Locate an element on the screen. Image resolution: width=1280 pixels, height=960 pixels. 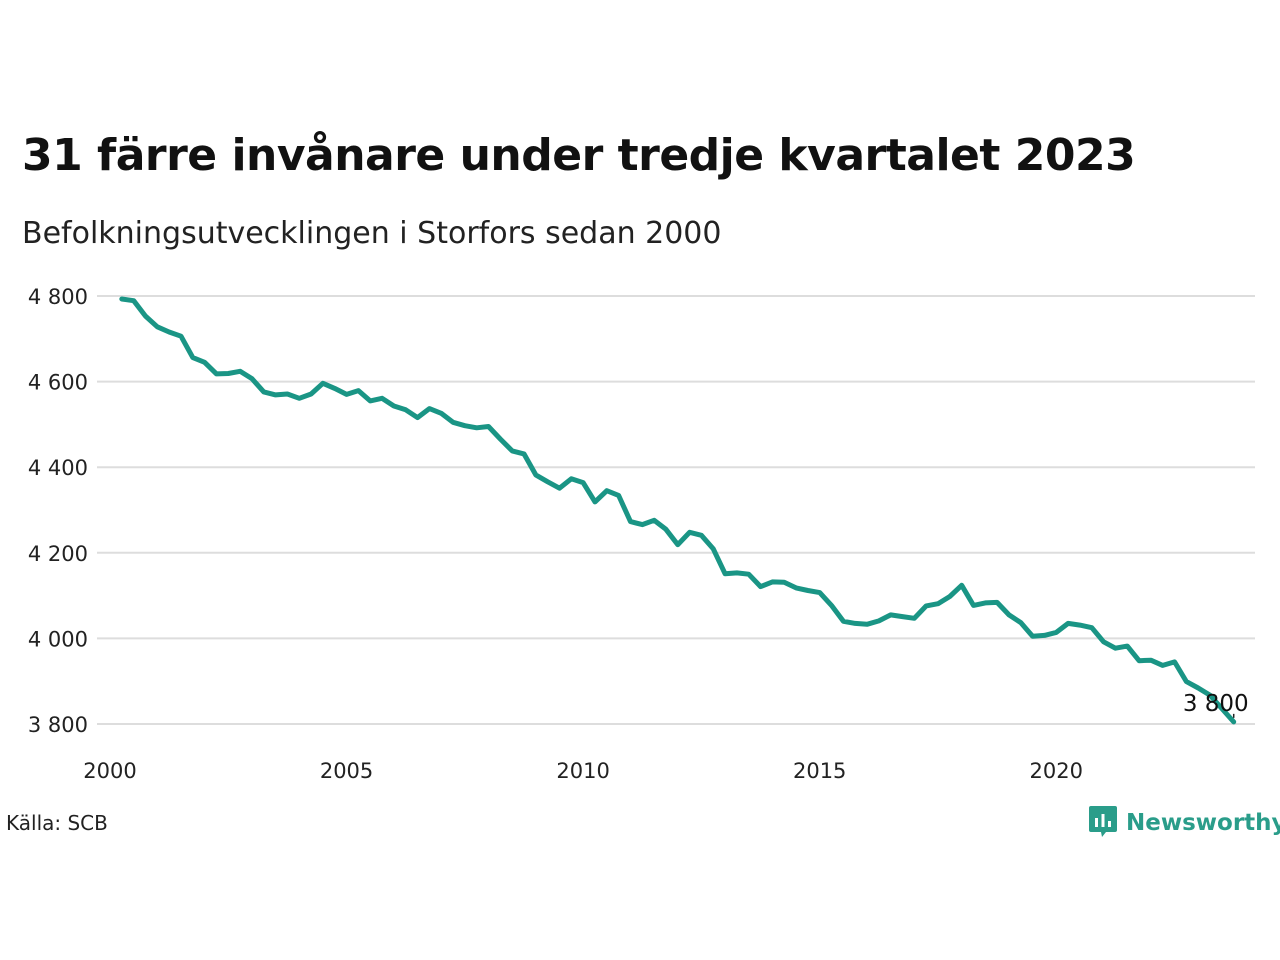
y-tick-label: 4 400 is located at coordinates (58, 468).